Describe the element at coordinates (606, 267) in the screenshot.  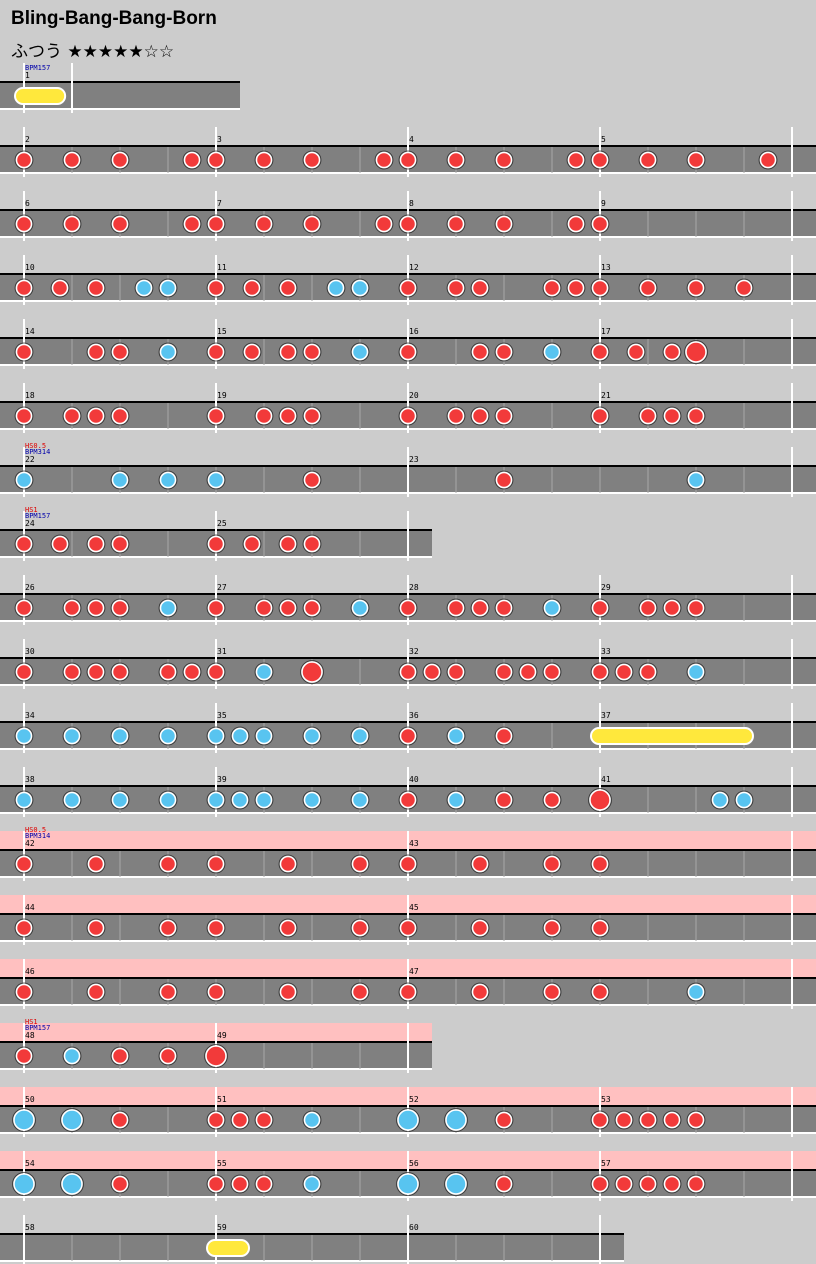
I see `measure-number: 13` at that location.